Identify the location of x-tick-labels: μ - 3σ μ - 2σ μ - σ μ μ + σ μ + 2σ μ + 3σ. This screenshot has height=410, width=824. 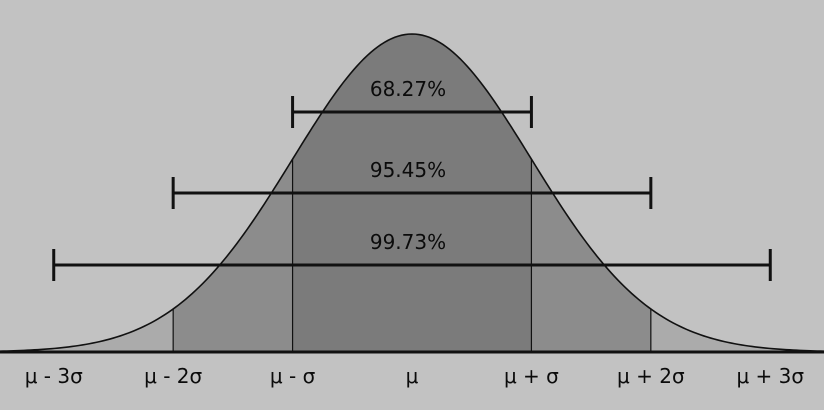
(415, 376).